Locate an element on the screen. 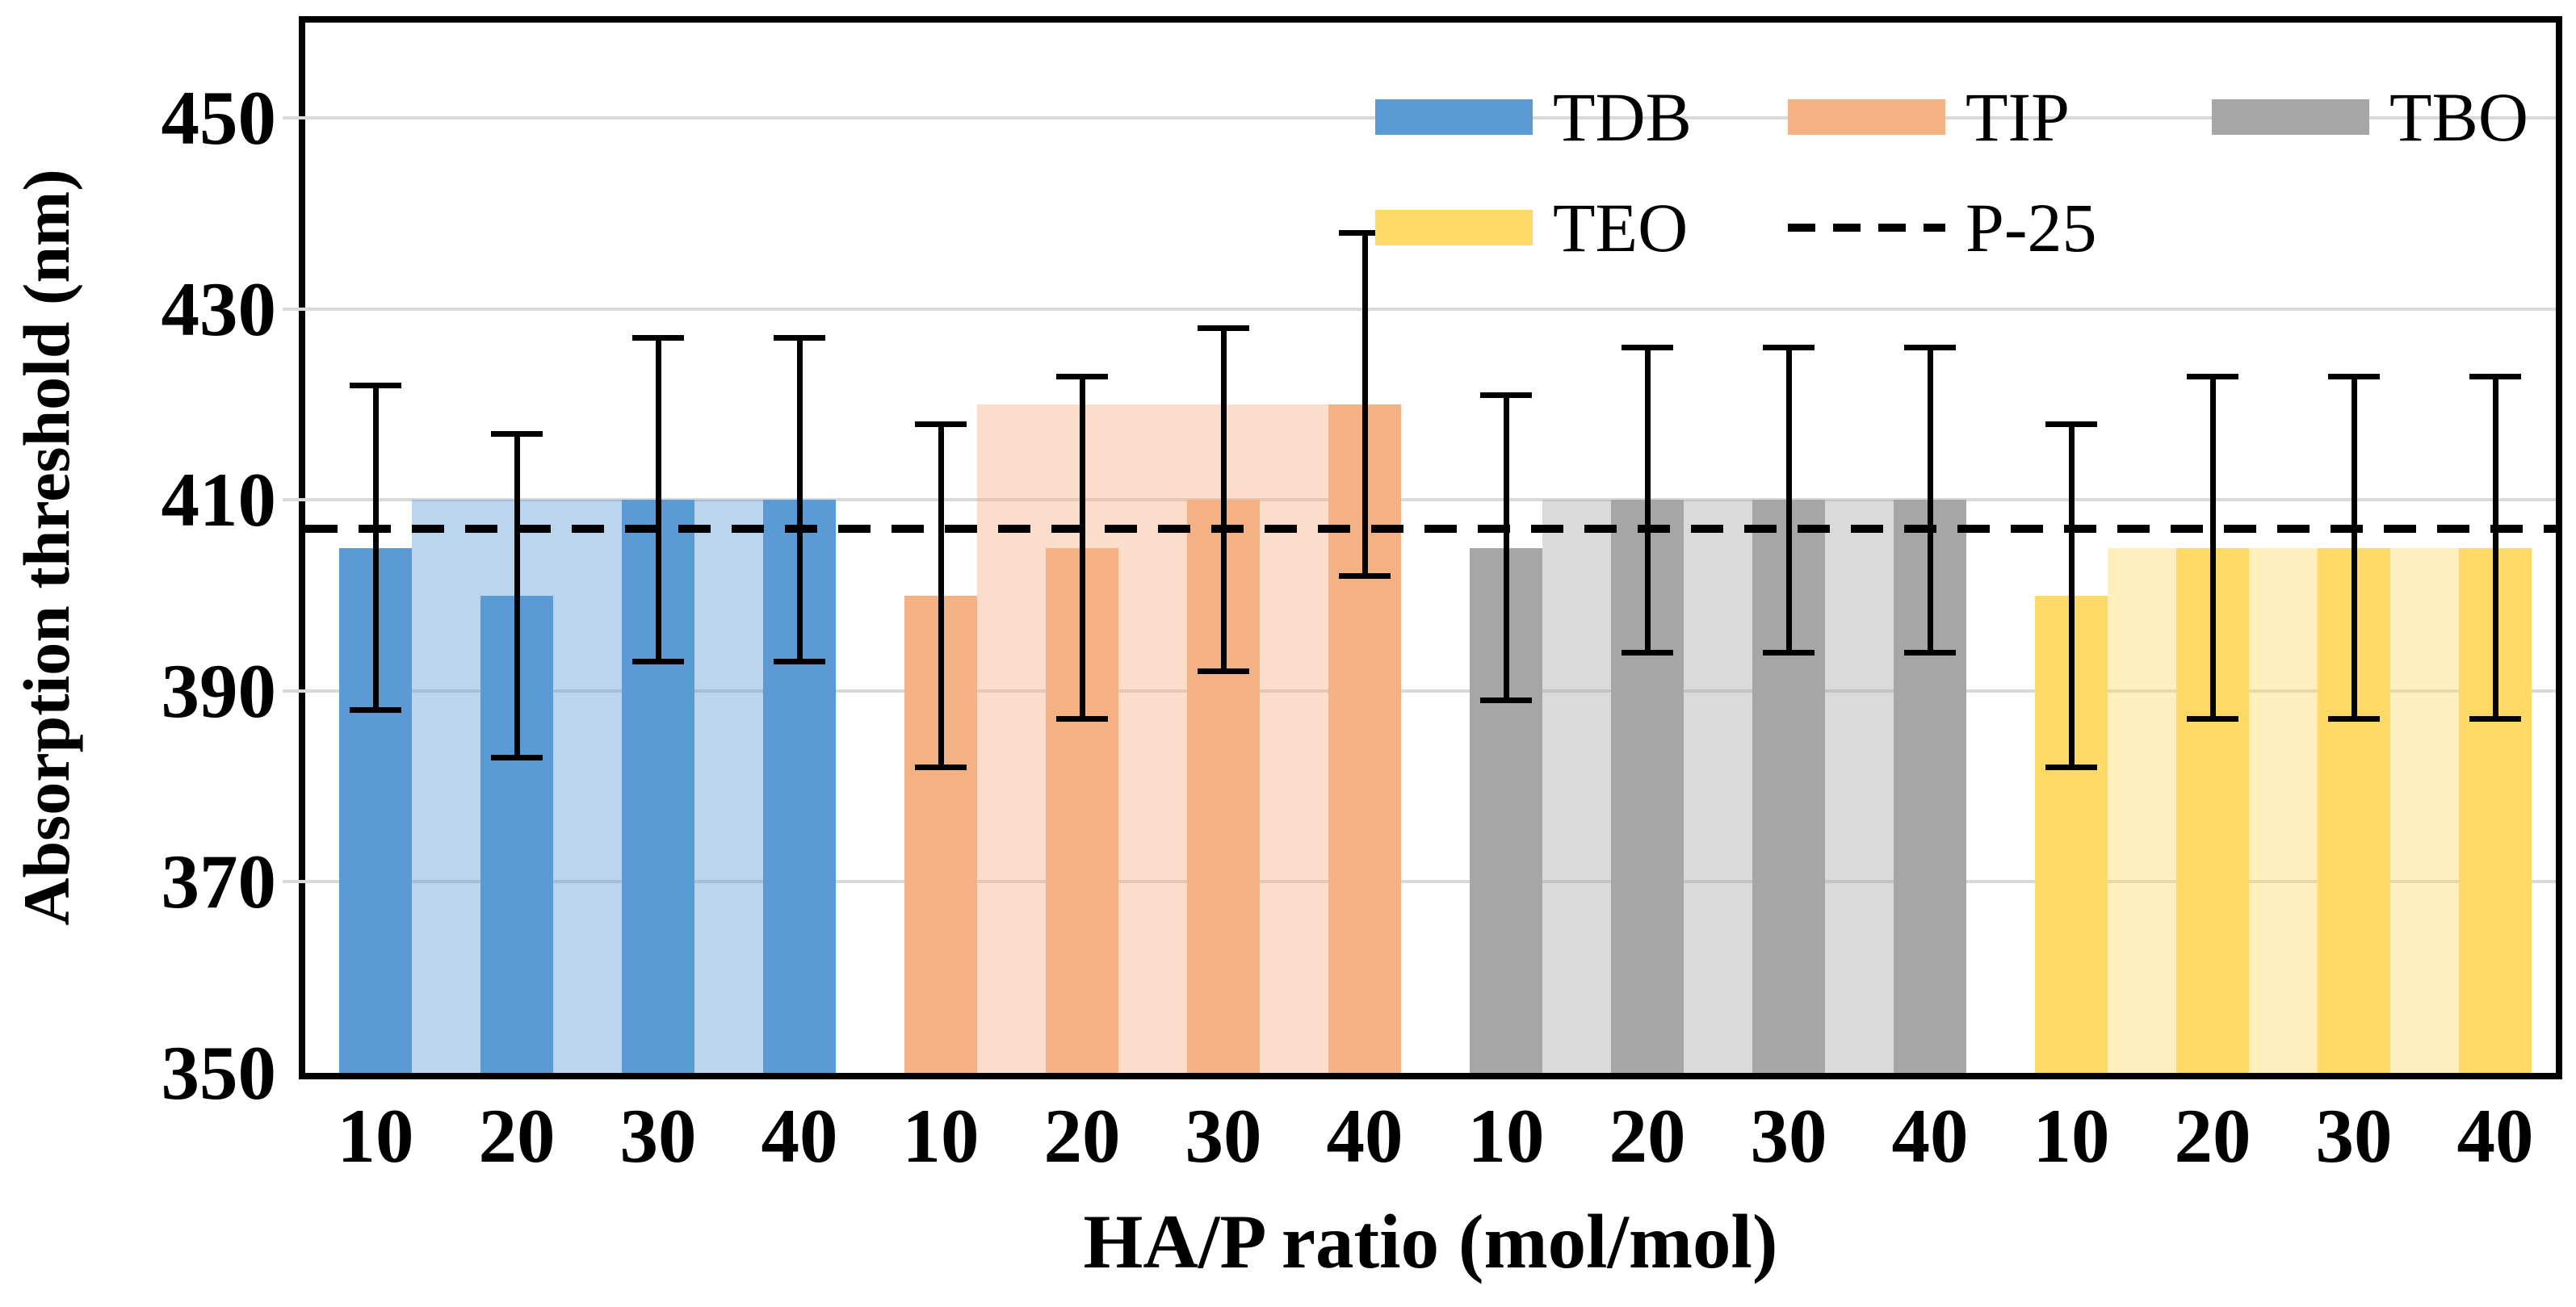 This screenshot has width=2576, height=1307. error-bar-TIP-20-line is located at coordinates (1082, 547).